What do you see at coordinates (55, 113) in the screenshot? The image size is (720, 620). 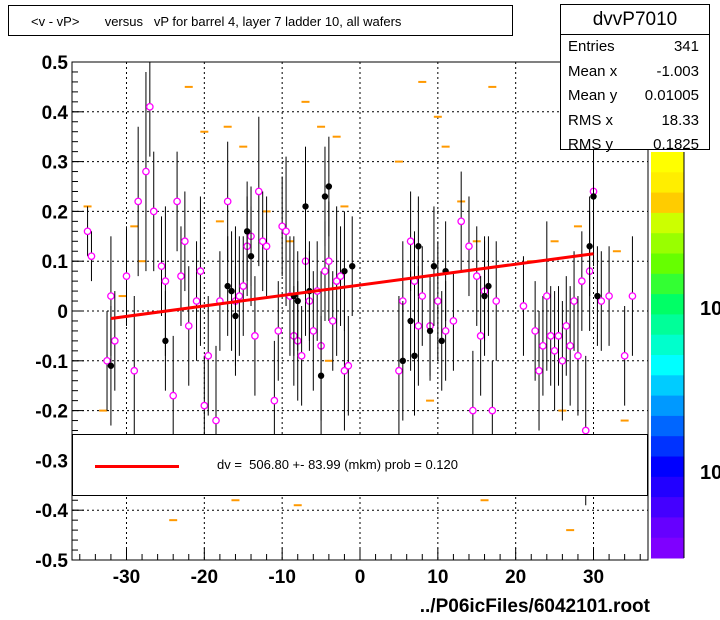 I see `y-tick-label: 0.4` at bounding box center [55, 113].